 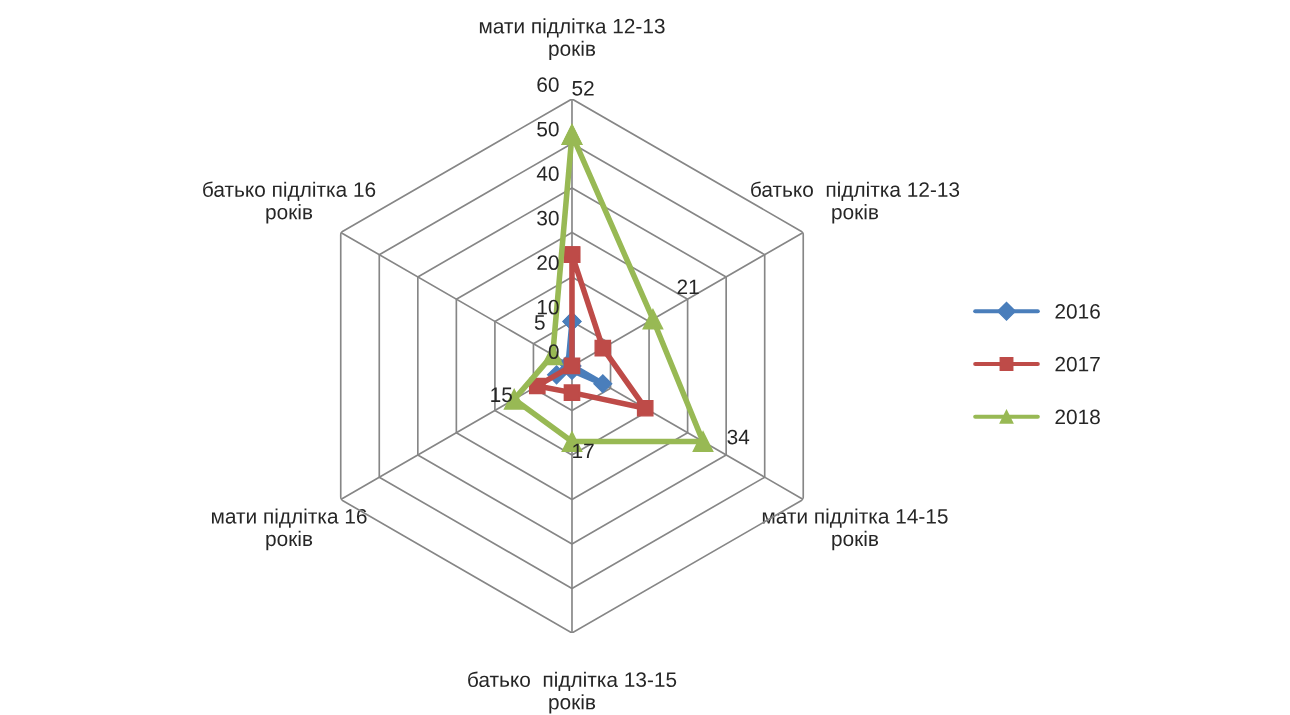 I want to click on legend-label: 2018, so click(x=1077, y=417).